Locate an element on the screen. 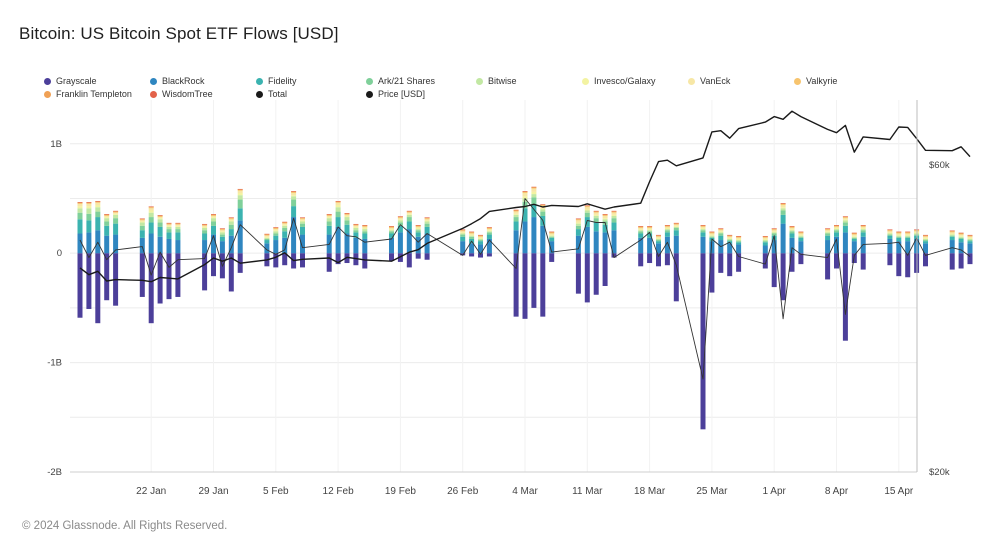 This screenshot has width=984, height=554. legend-item: Total is located at coordinates (271, 94).